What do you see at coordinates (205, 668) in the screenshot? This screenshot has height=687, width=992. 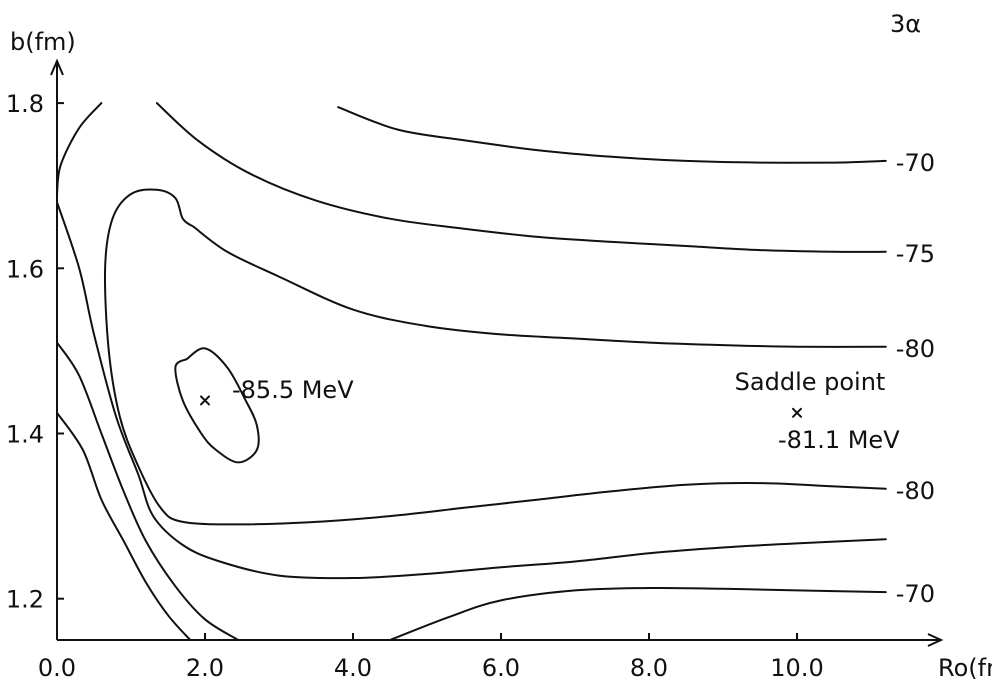 I see `x-tick-label: 2.0` at bounding box center [205, 668].